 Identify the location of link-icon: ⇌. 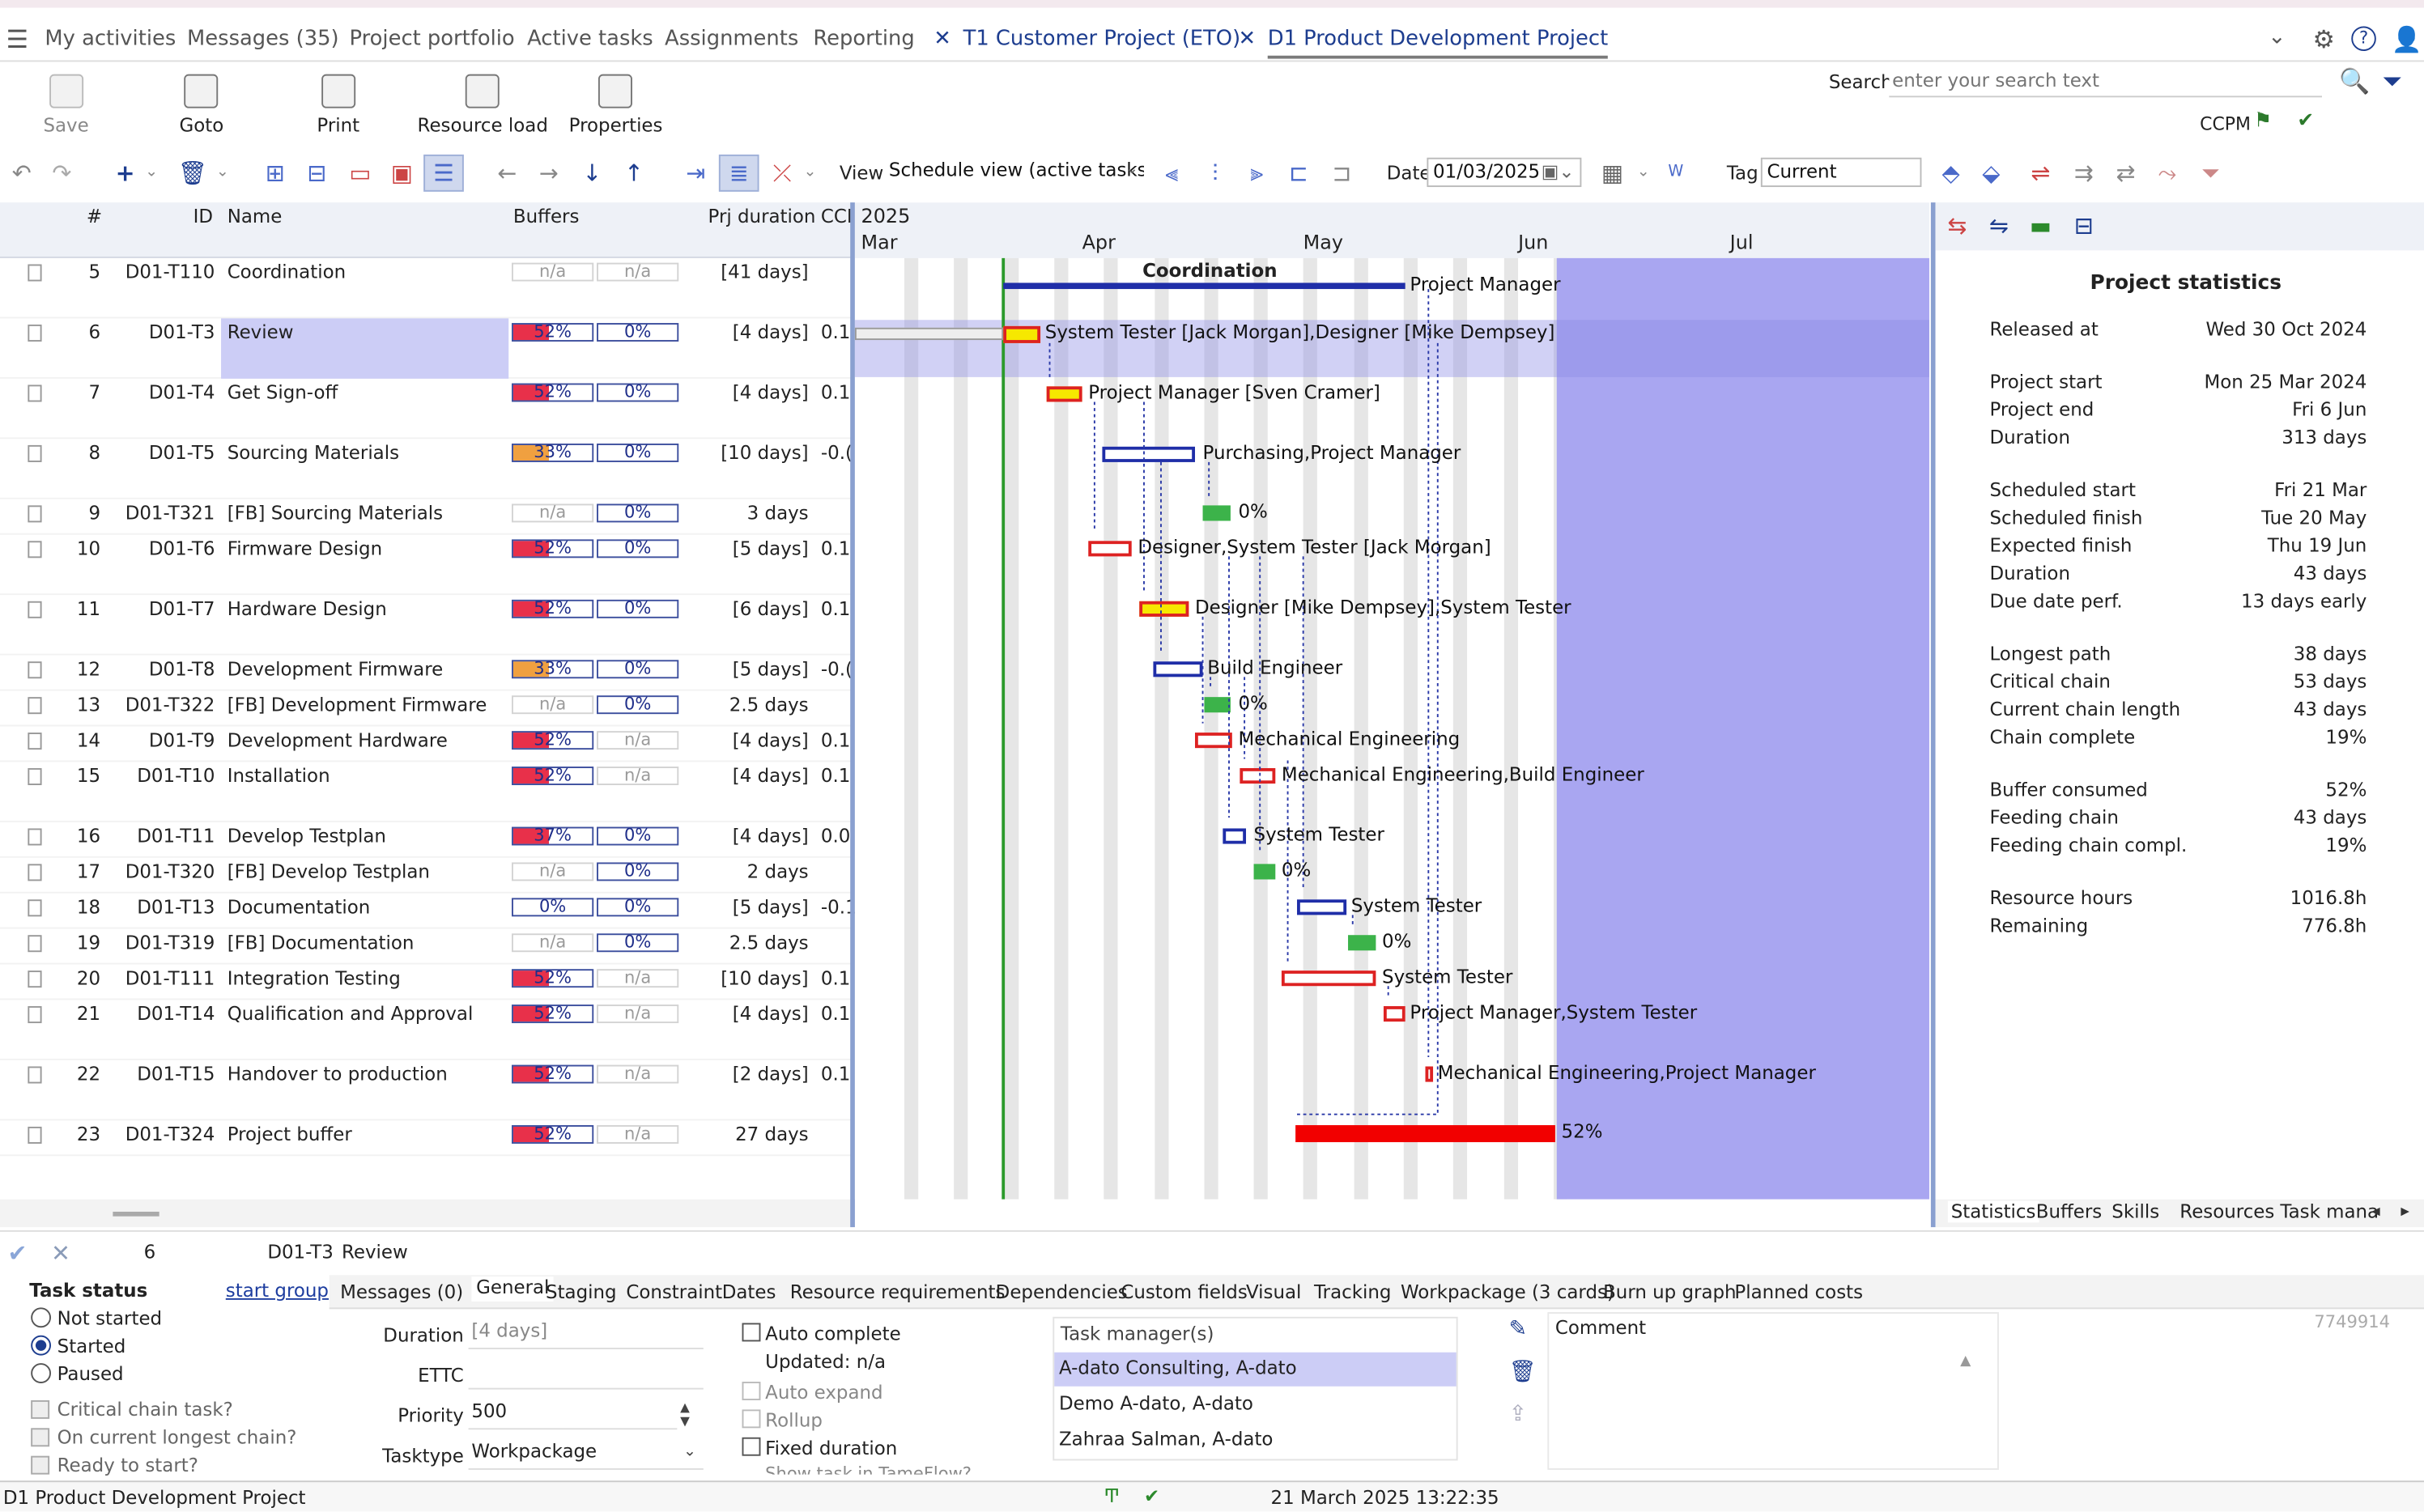
(2041, 173).